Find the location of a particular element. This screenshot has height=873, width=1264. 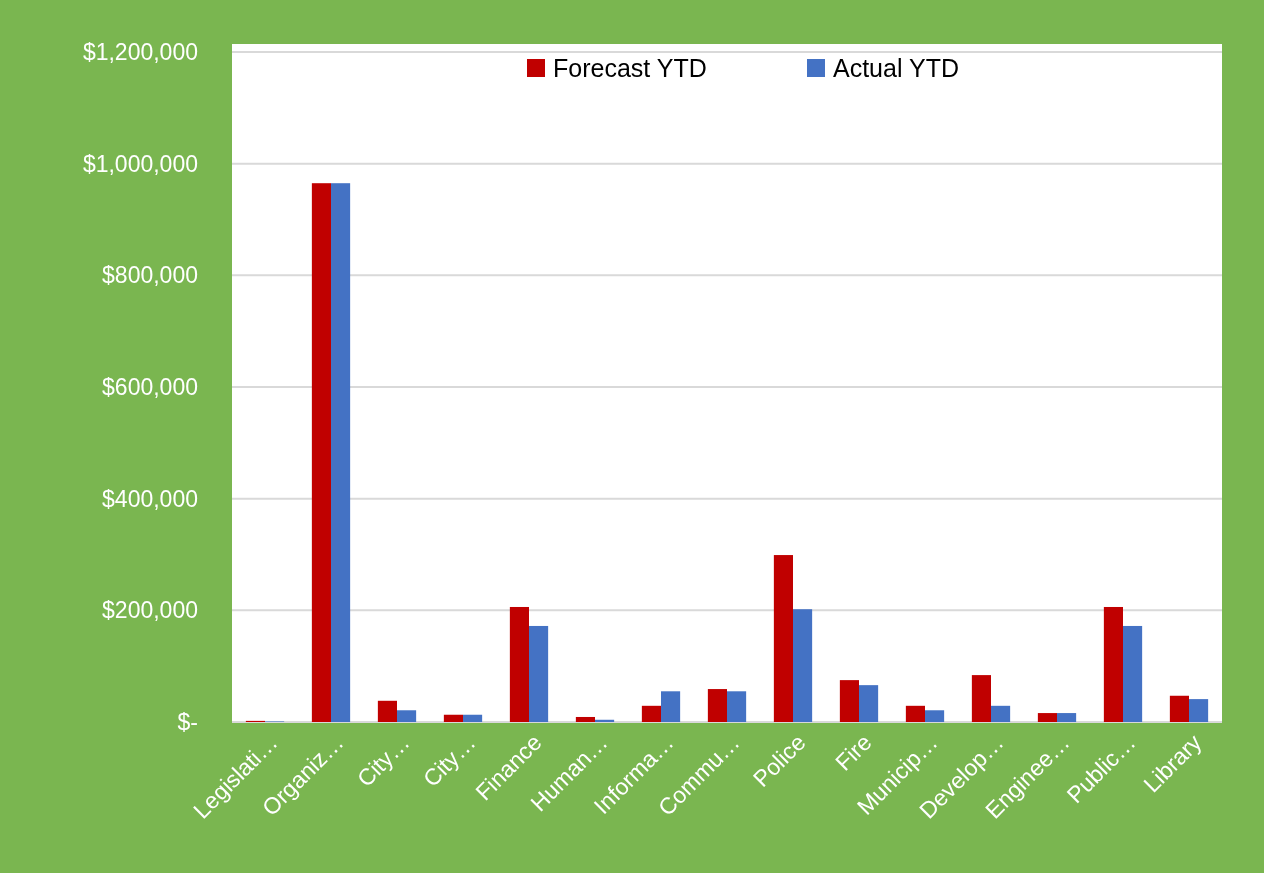

y-tick-label: $1,000,000 is located at coordinates (140, 163).